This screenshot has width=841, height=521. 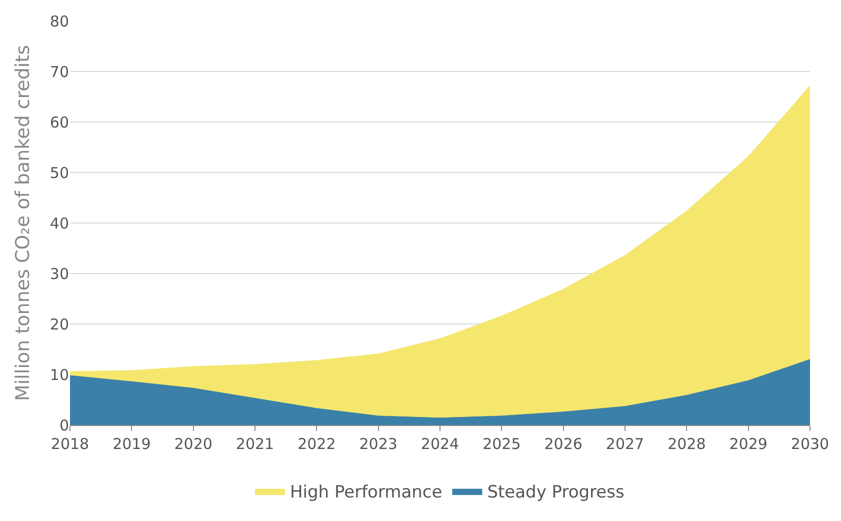 What do you see at coordinates (70, 444) in the screenshot?
I see `x-tick-label: 2018` at bounding box center [70, 444].